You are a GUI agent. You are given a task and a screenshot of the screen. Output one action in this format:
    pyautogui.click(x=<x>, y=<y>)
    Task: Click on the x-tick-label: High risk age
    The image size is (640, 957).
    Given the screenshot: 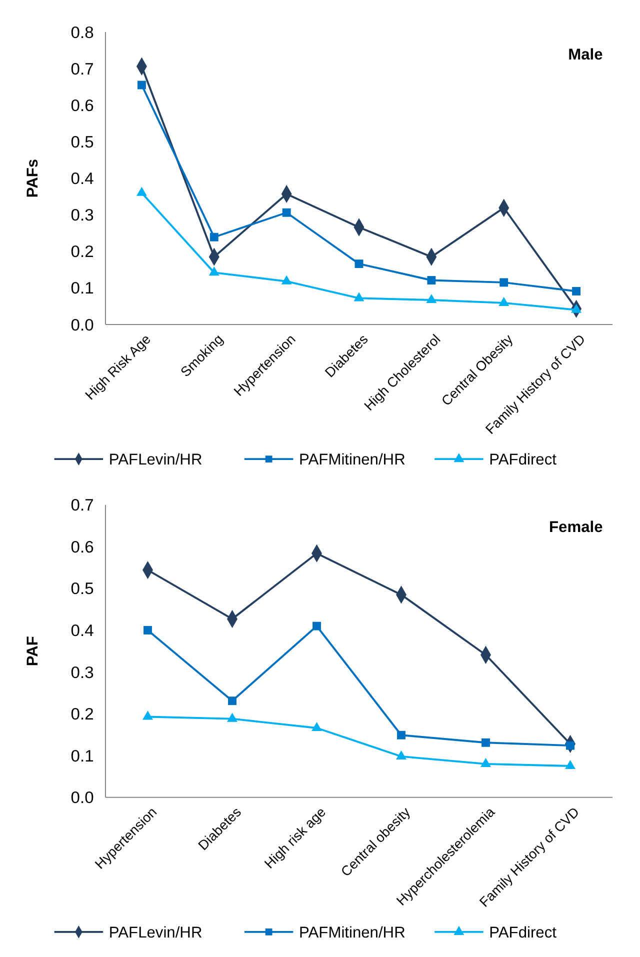 What is the action you would take?
    pyautogui.click(x=295, y=838)
    